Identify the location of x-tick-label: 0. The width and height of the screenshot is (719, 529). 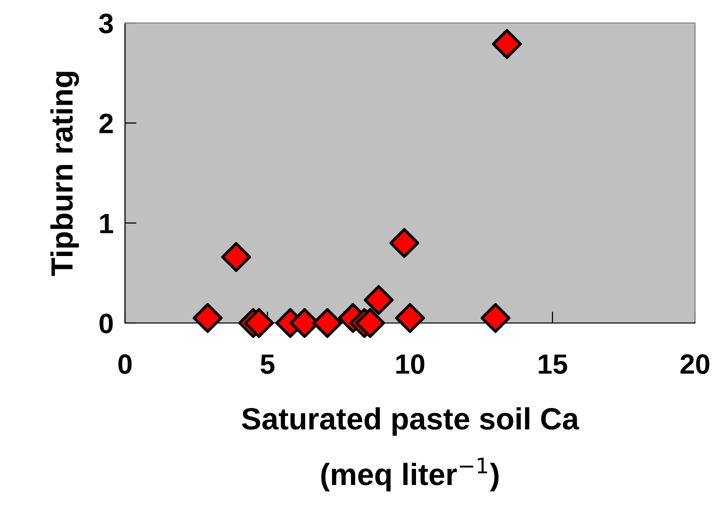
(125, 364).